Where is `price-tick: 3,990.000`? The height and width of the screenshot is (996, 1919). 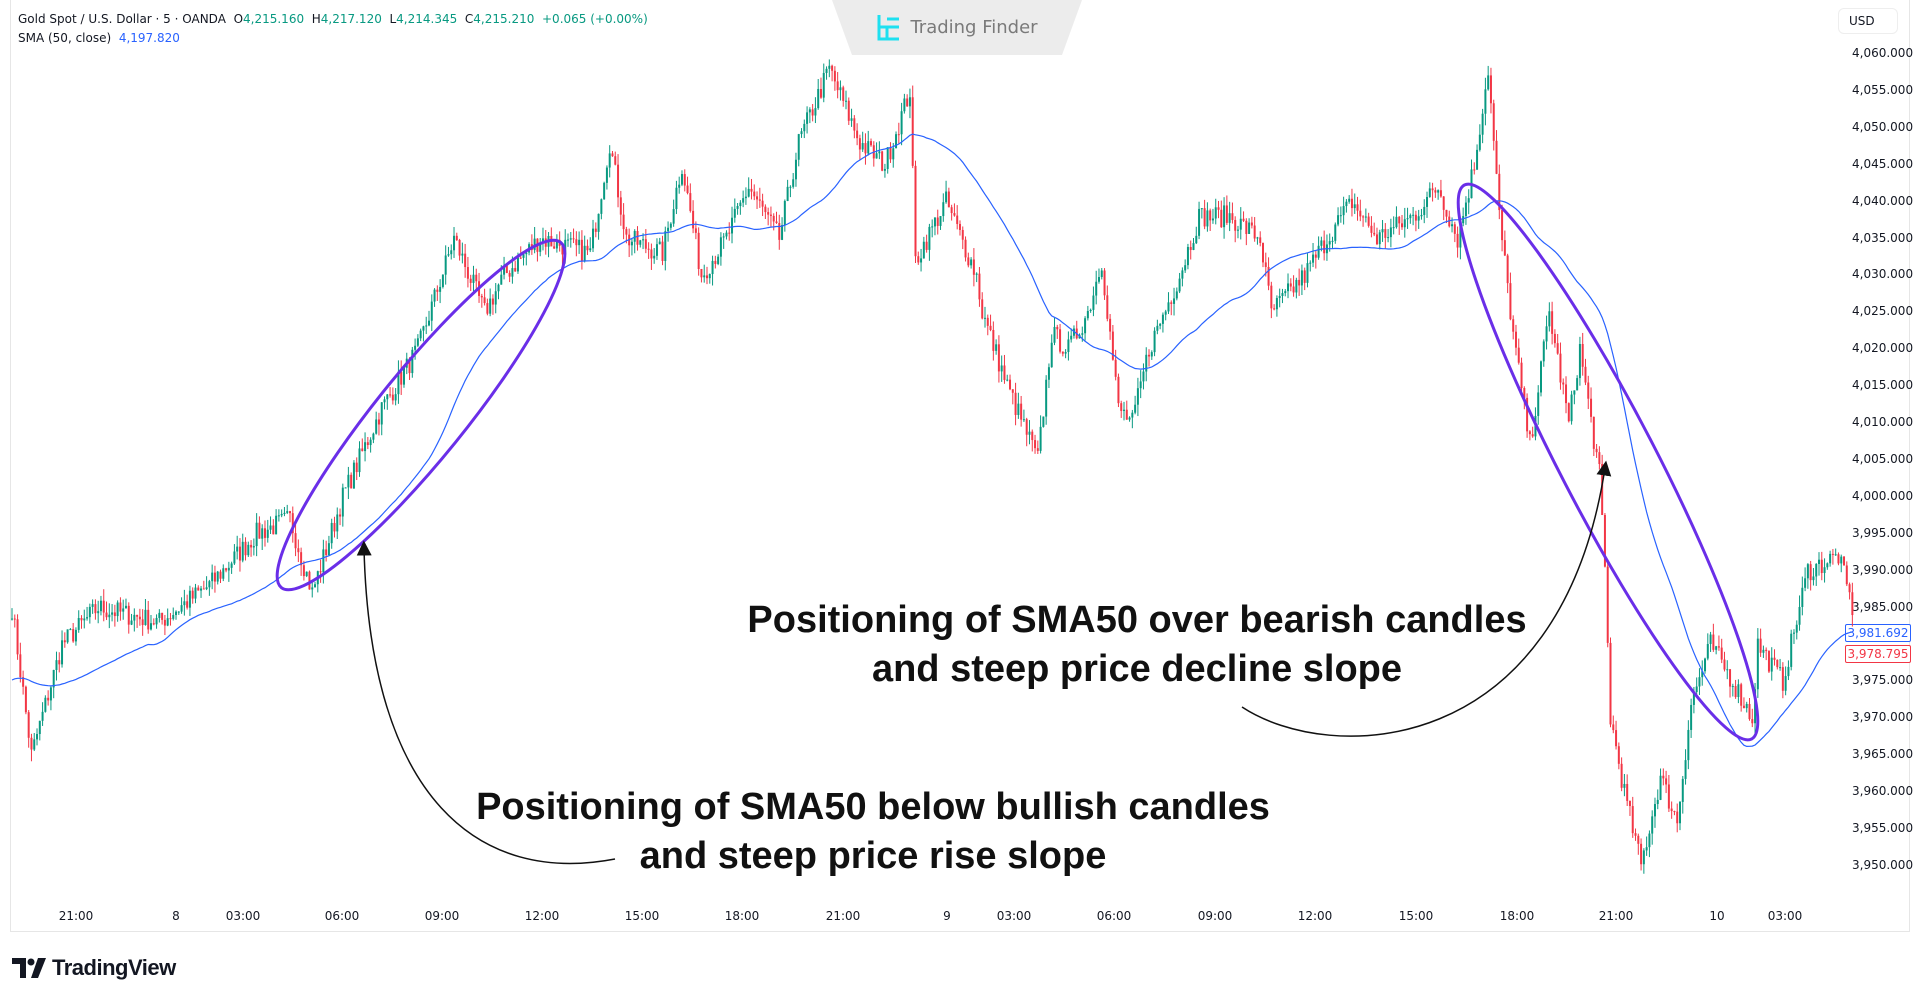
price-tick: 3,990.000 is located at coordinates (1883, 569).